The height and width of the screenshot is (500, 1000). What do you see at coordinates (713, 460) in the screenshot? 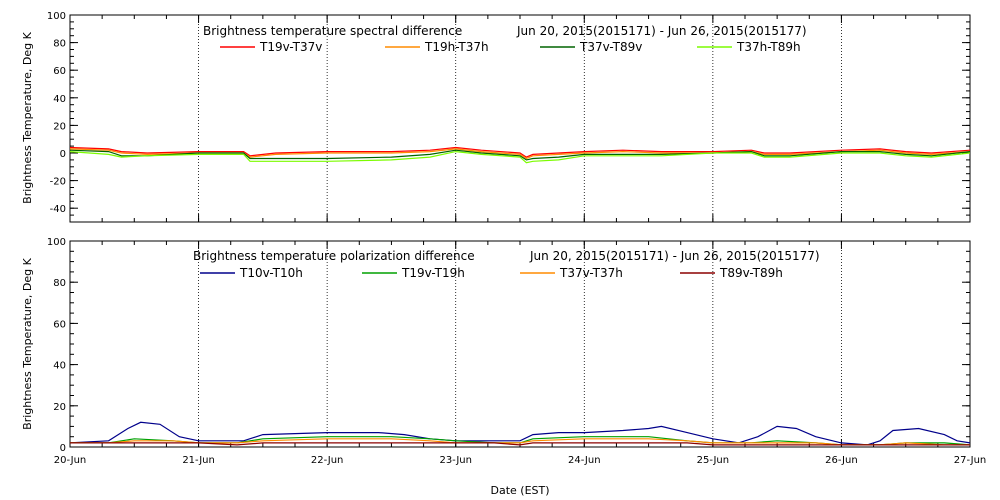
I see `bot-xtick-label-5: 25-Jun` at bounding box center [713, 460].